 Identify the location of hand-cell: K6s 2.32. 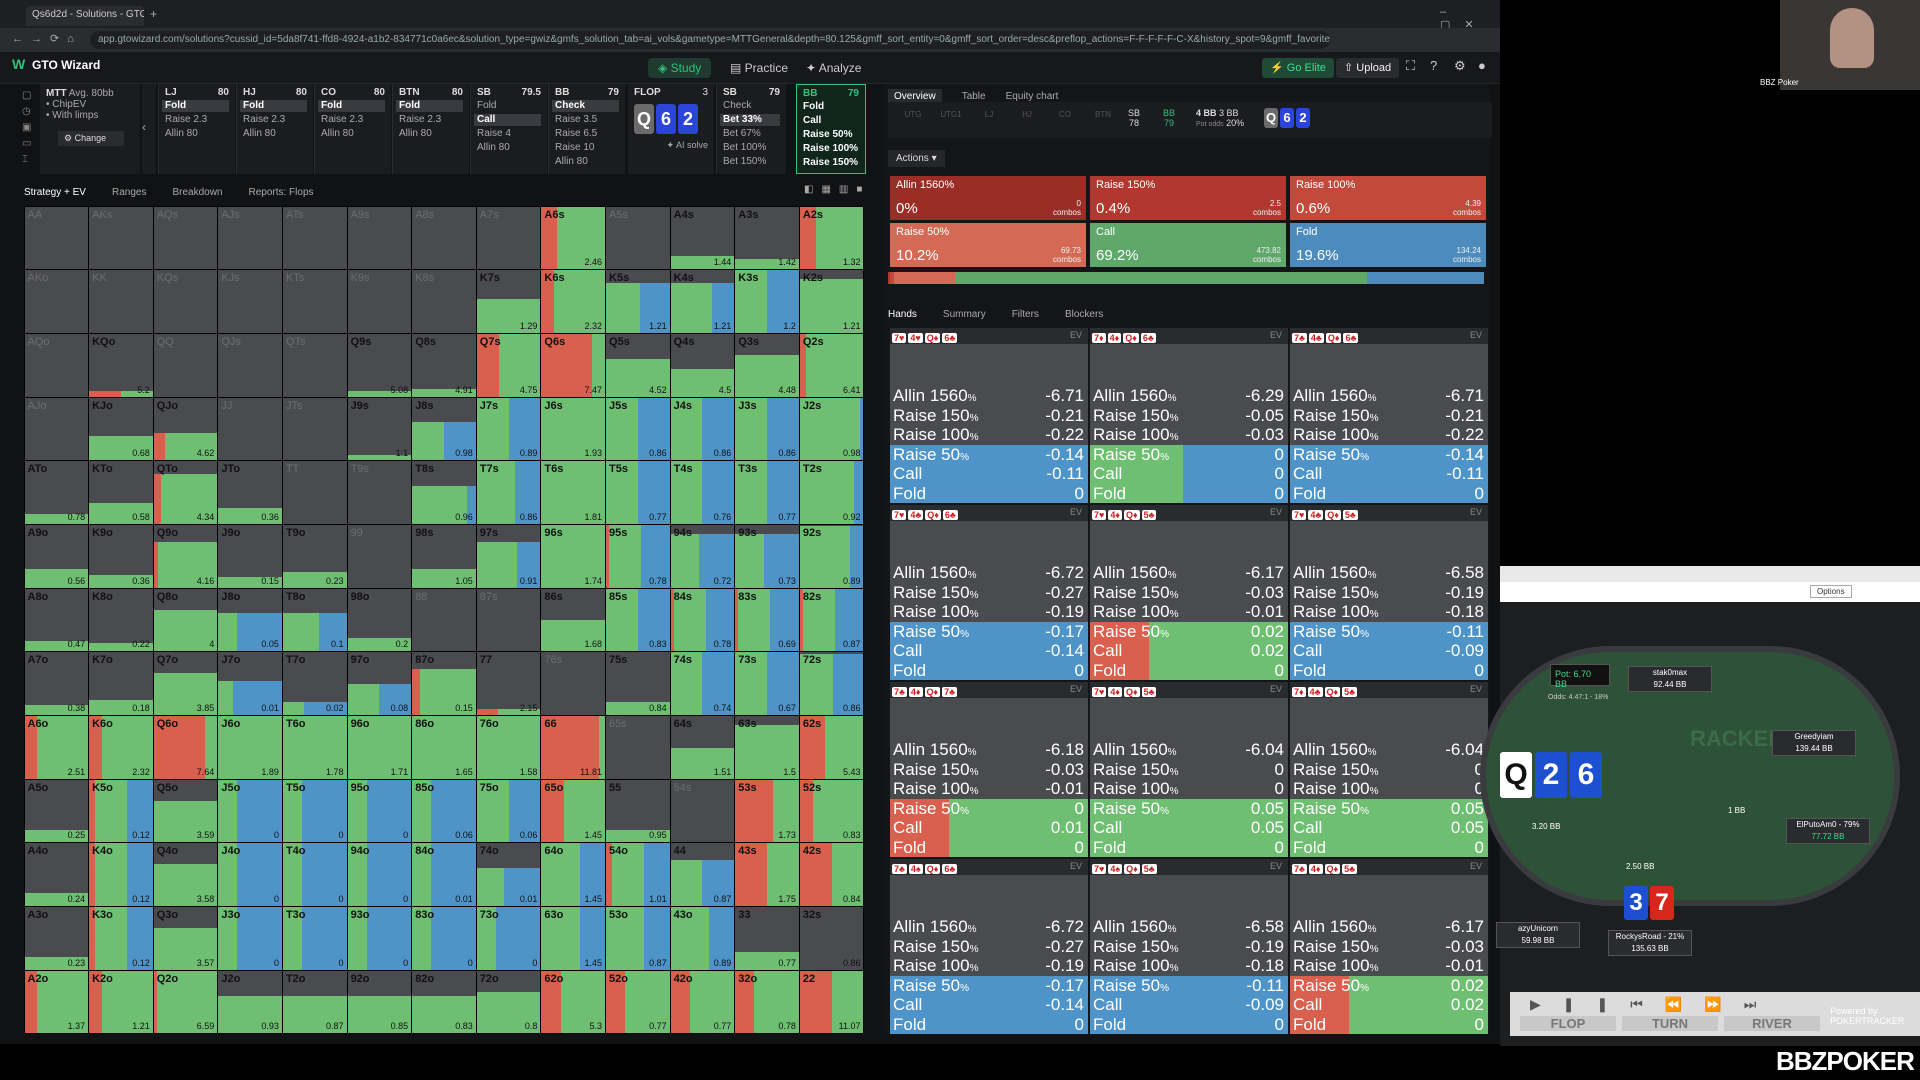
(573, 301).